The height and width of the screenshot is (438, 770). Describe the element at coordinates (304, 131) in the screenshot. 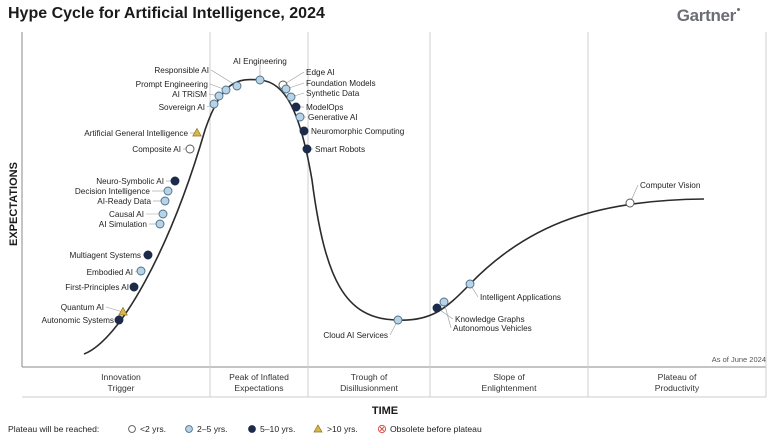

I see `marker-neuromorphic-computing` at that location.